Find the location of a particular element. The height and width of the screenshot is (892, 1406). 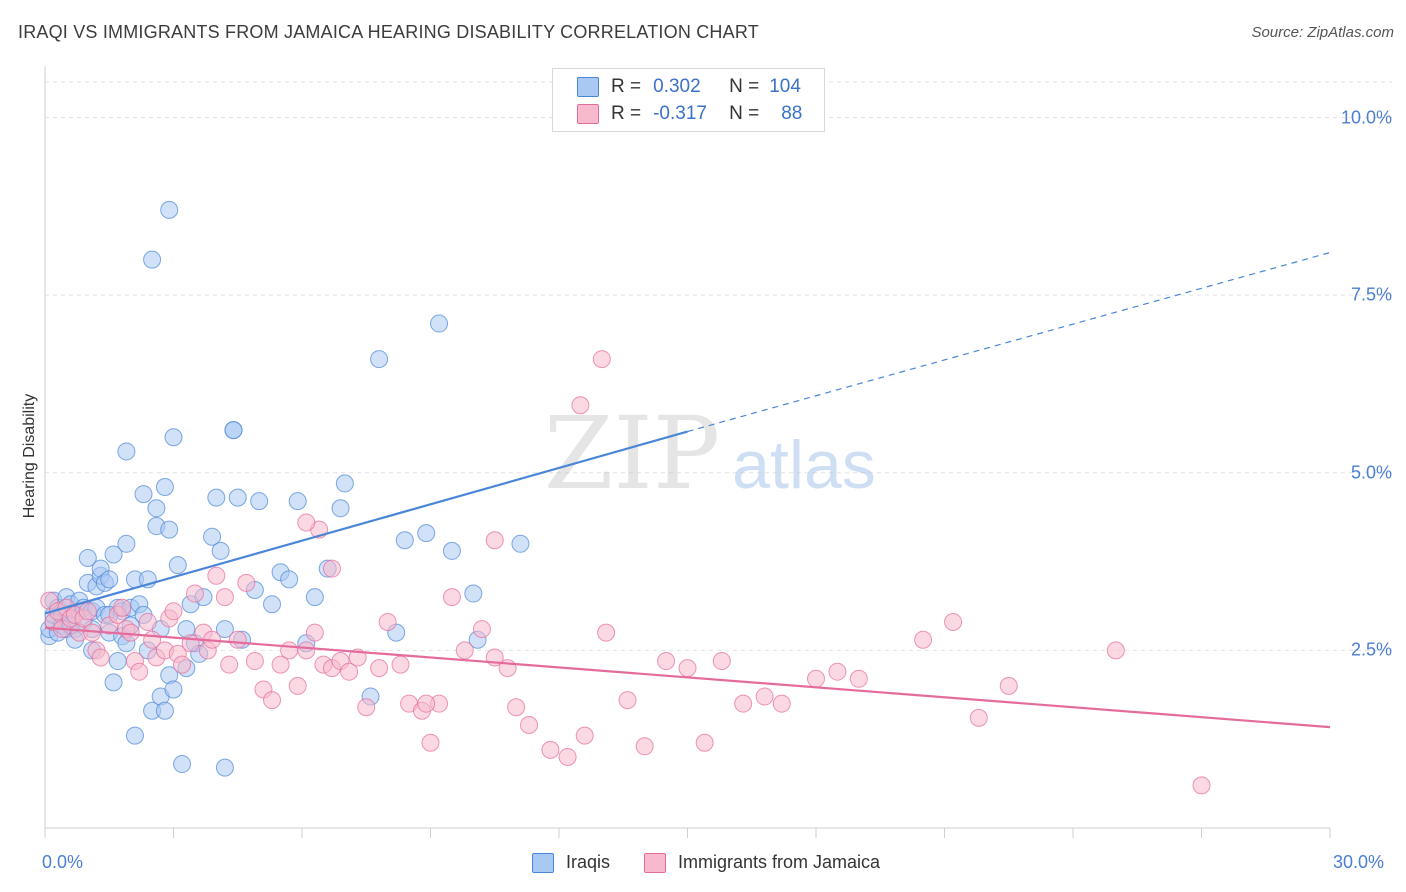

trend-line-iraqis is located at coordinates (366, 522).